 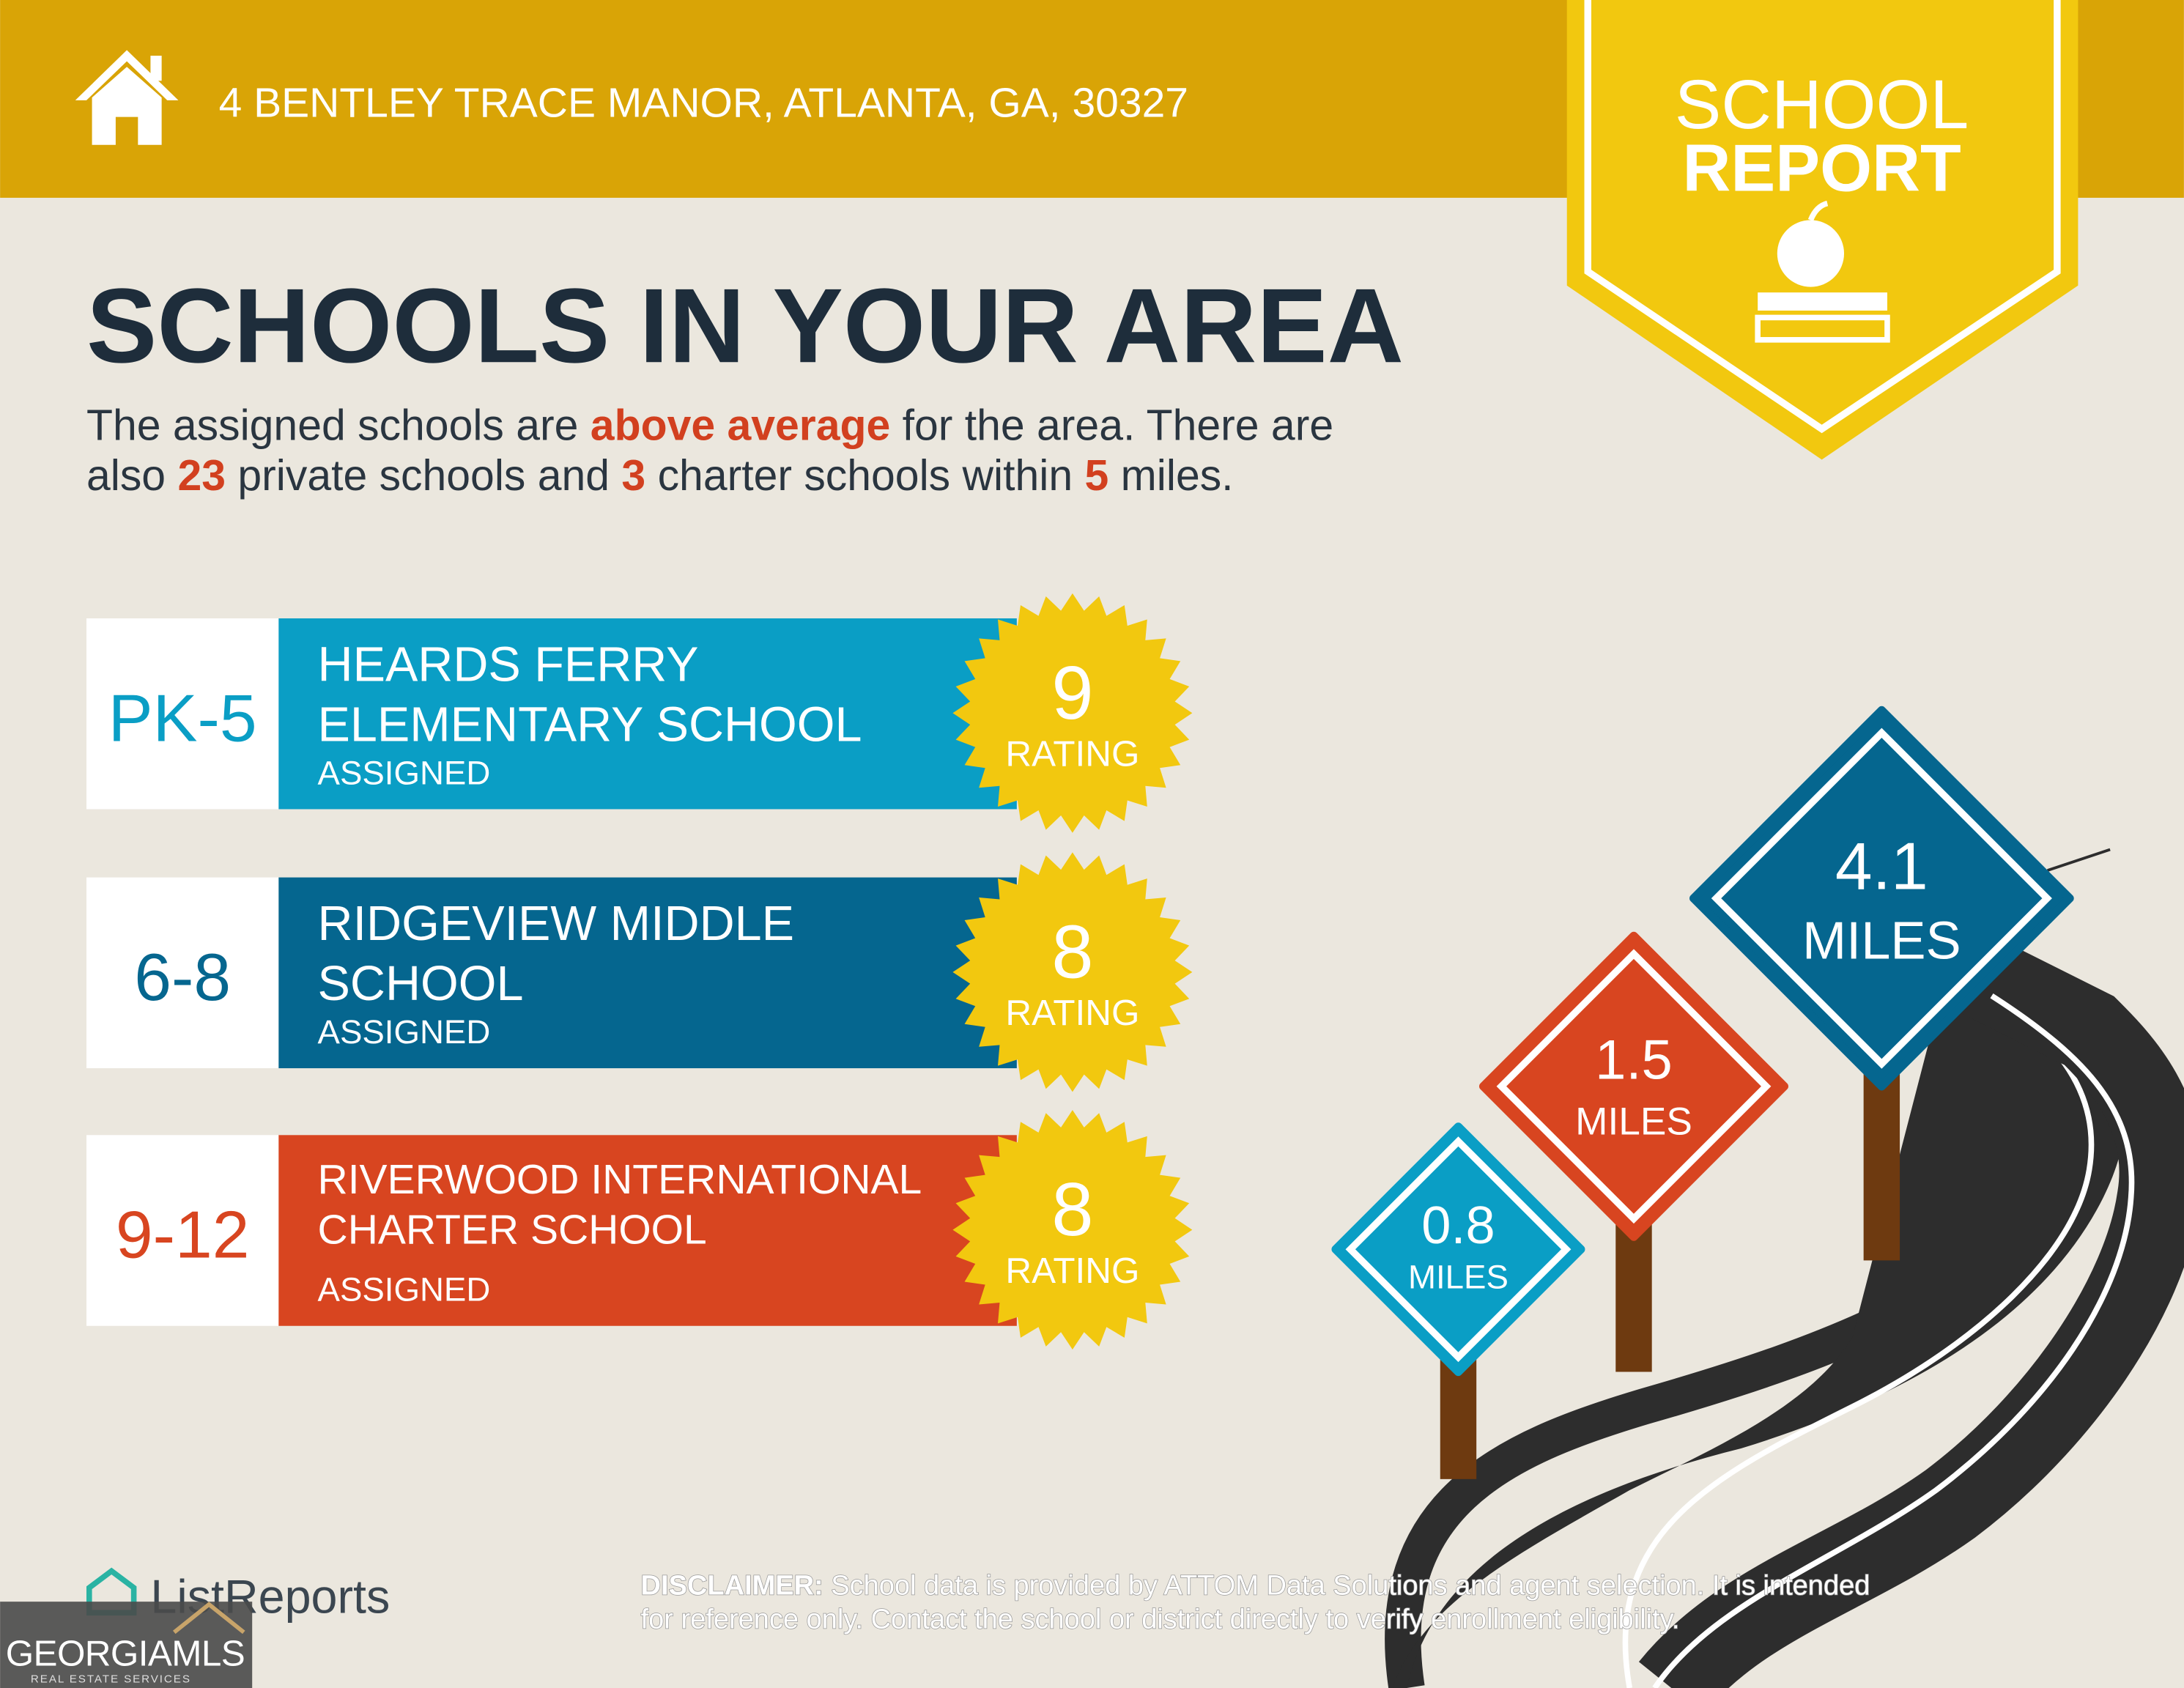 What do you see at coordinates (1177, 476) in the screenshot?
I see `intro-text: miles.` at bounding box center [1177, 476].